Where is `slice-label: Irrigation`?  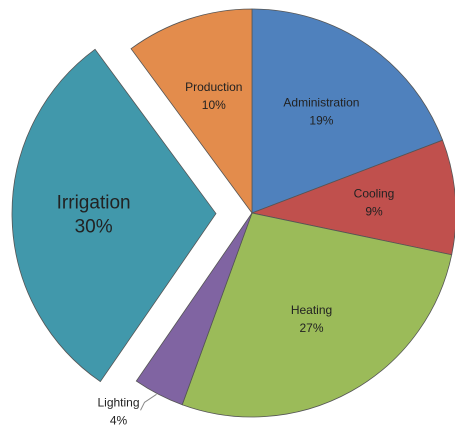
slice-label: Irrigation is located at coordinates (94, 203).